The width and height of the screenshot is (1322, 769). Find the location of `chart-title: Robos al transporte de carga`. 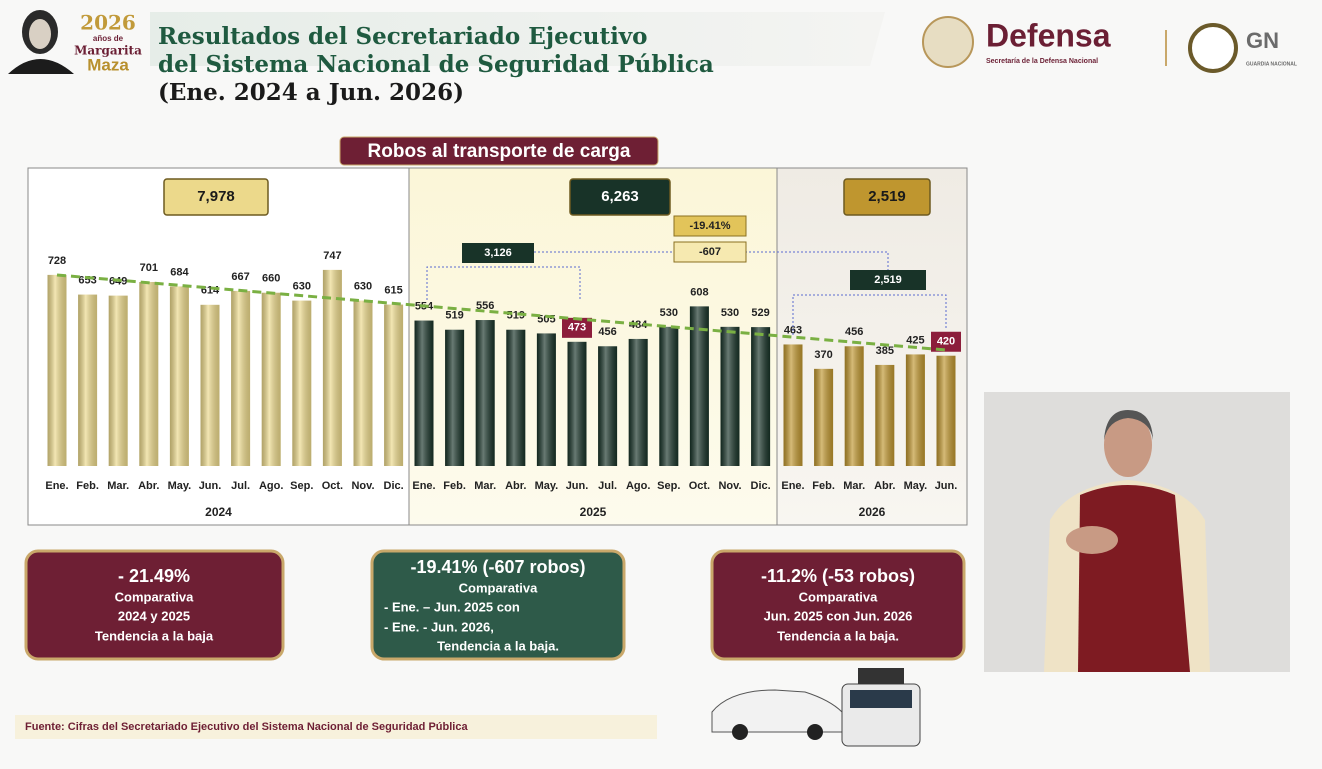

chart-title: Robos al transporte de carga is located at coordinates (499, 151).